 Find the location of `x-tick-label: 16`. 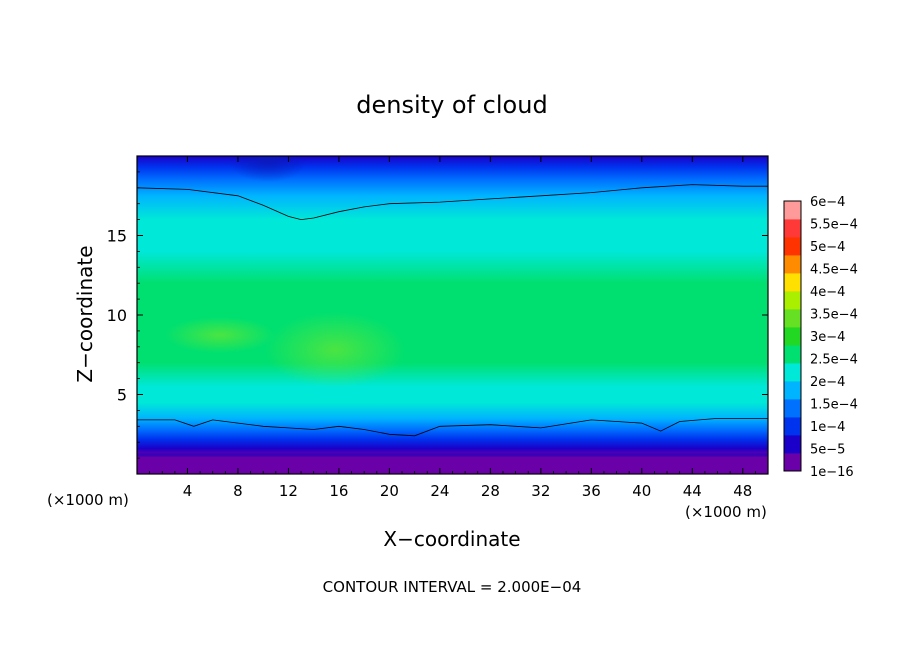

x-tick-label: 16 is located at coordinates (338, 491).